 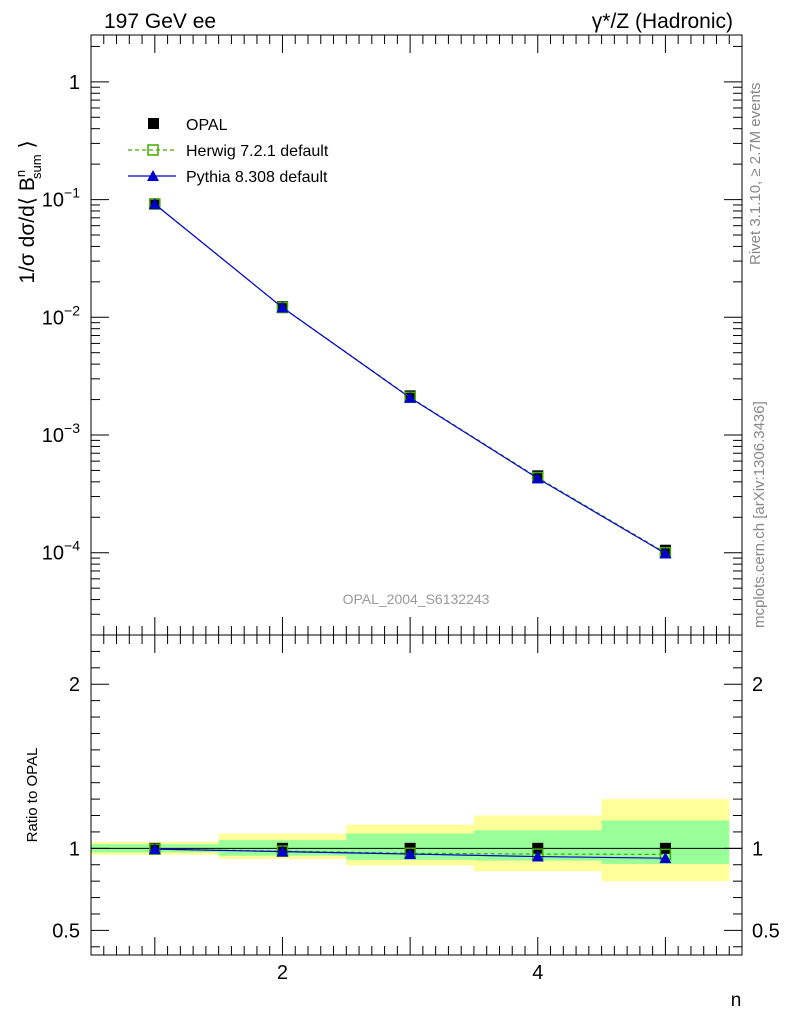 I want to click on tick-exponent: −3, so click(x=72, y=428).